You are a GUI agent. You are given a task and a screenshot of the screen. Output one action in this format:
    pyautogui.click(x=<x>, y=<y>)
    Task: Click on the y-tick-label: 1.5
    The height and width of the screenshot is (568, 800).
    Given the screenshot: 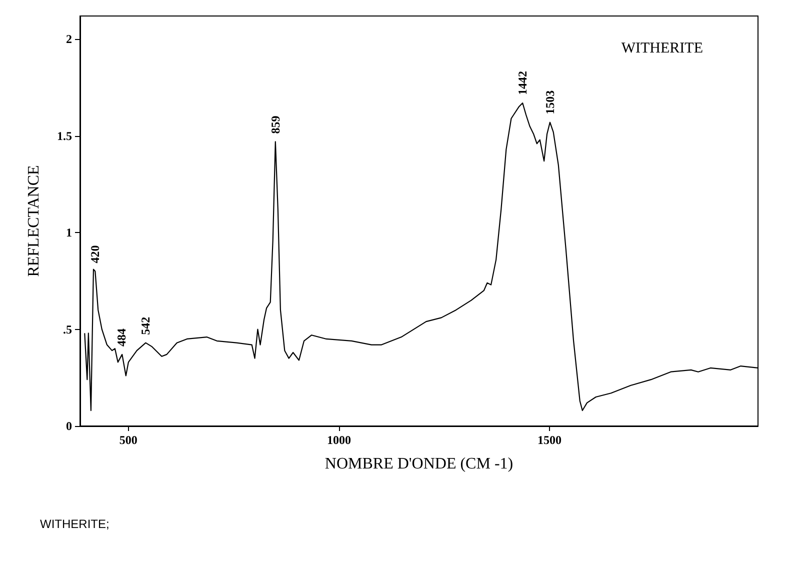 What is the action you would take?
    pyautogui.click(x=64, y=135)
    